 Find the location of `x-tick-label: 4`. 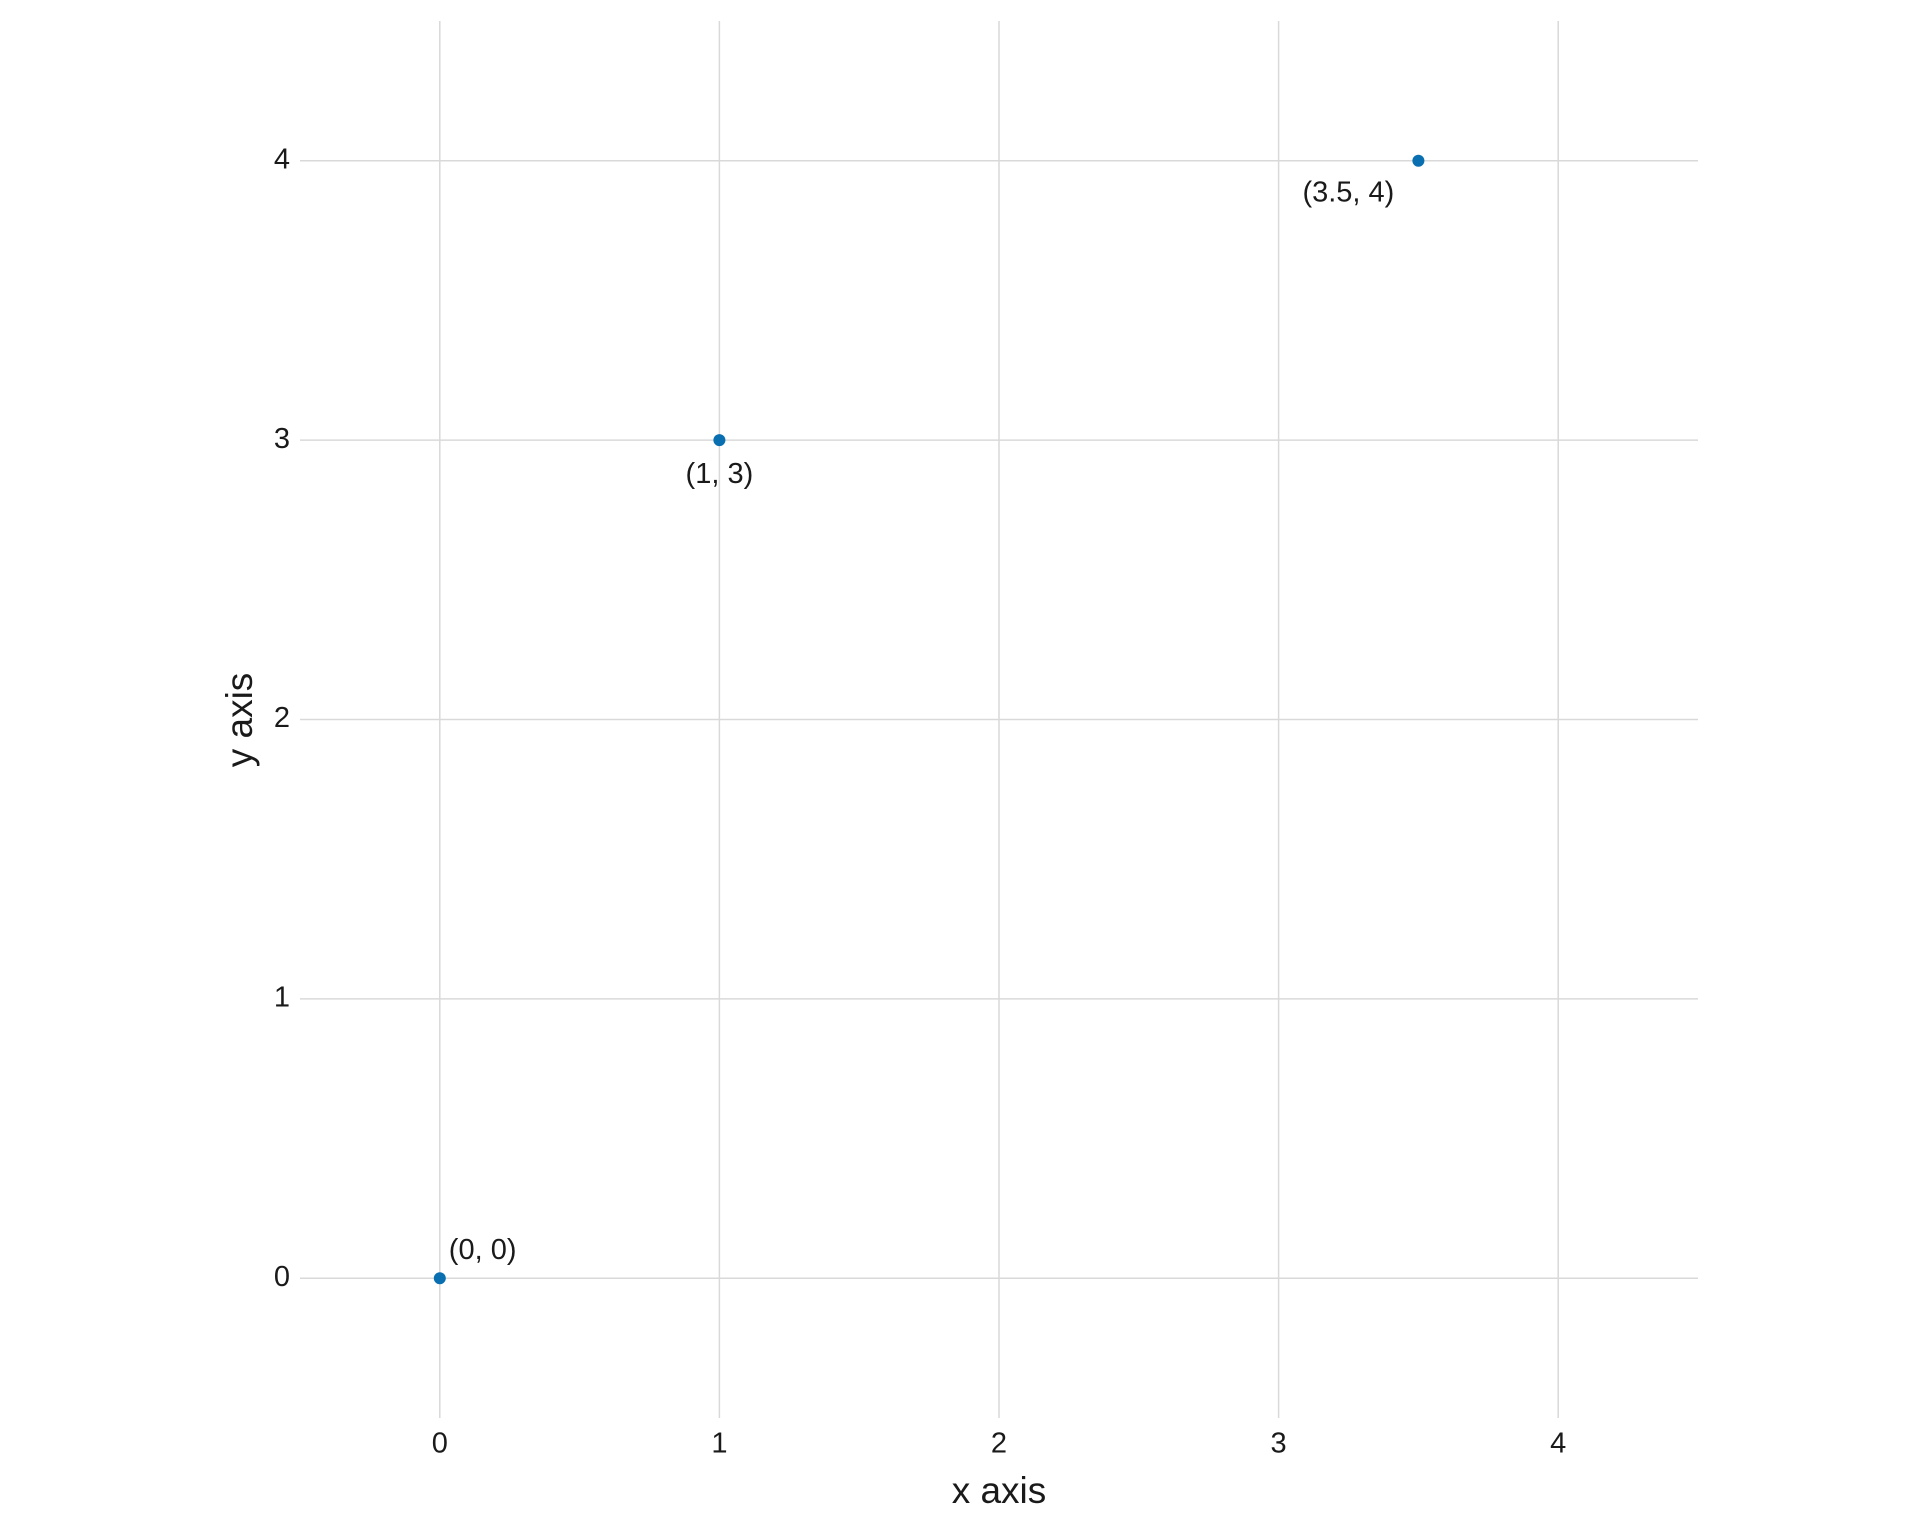

x-tick-label: 4 is located at coordinates (1558, 1444).